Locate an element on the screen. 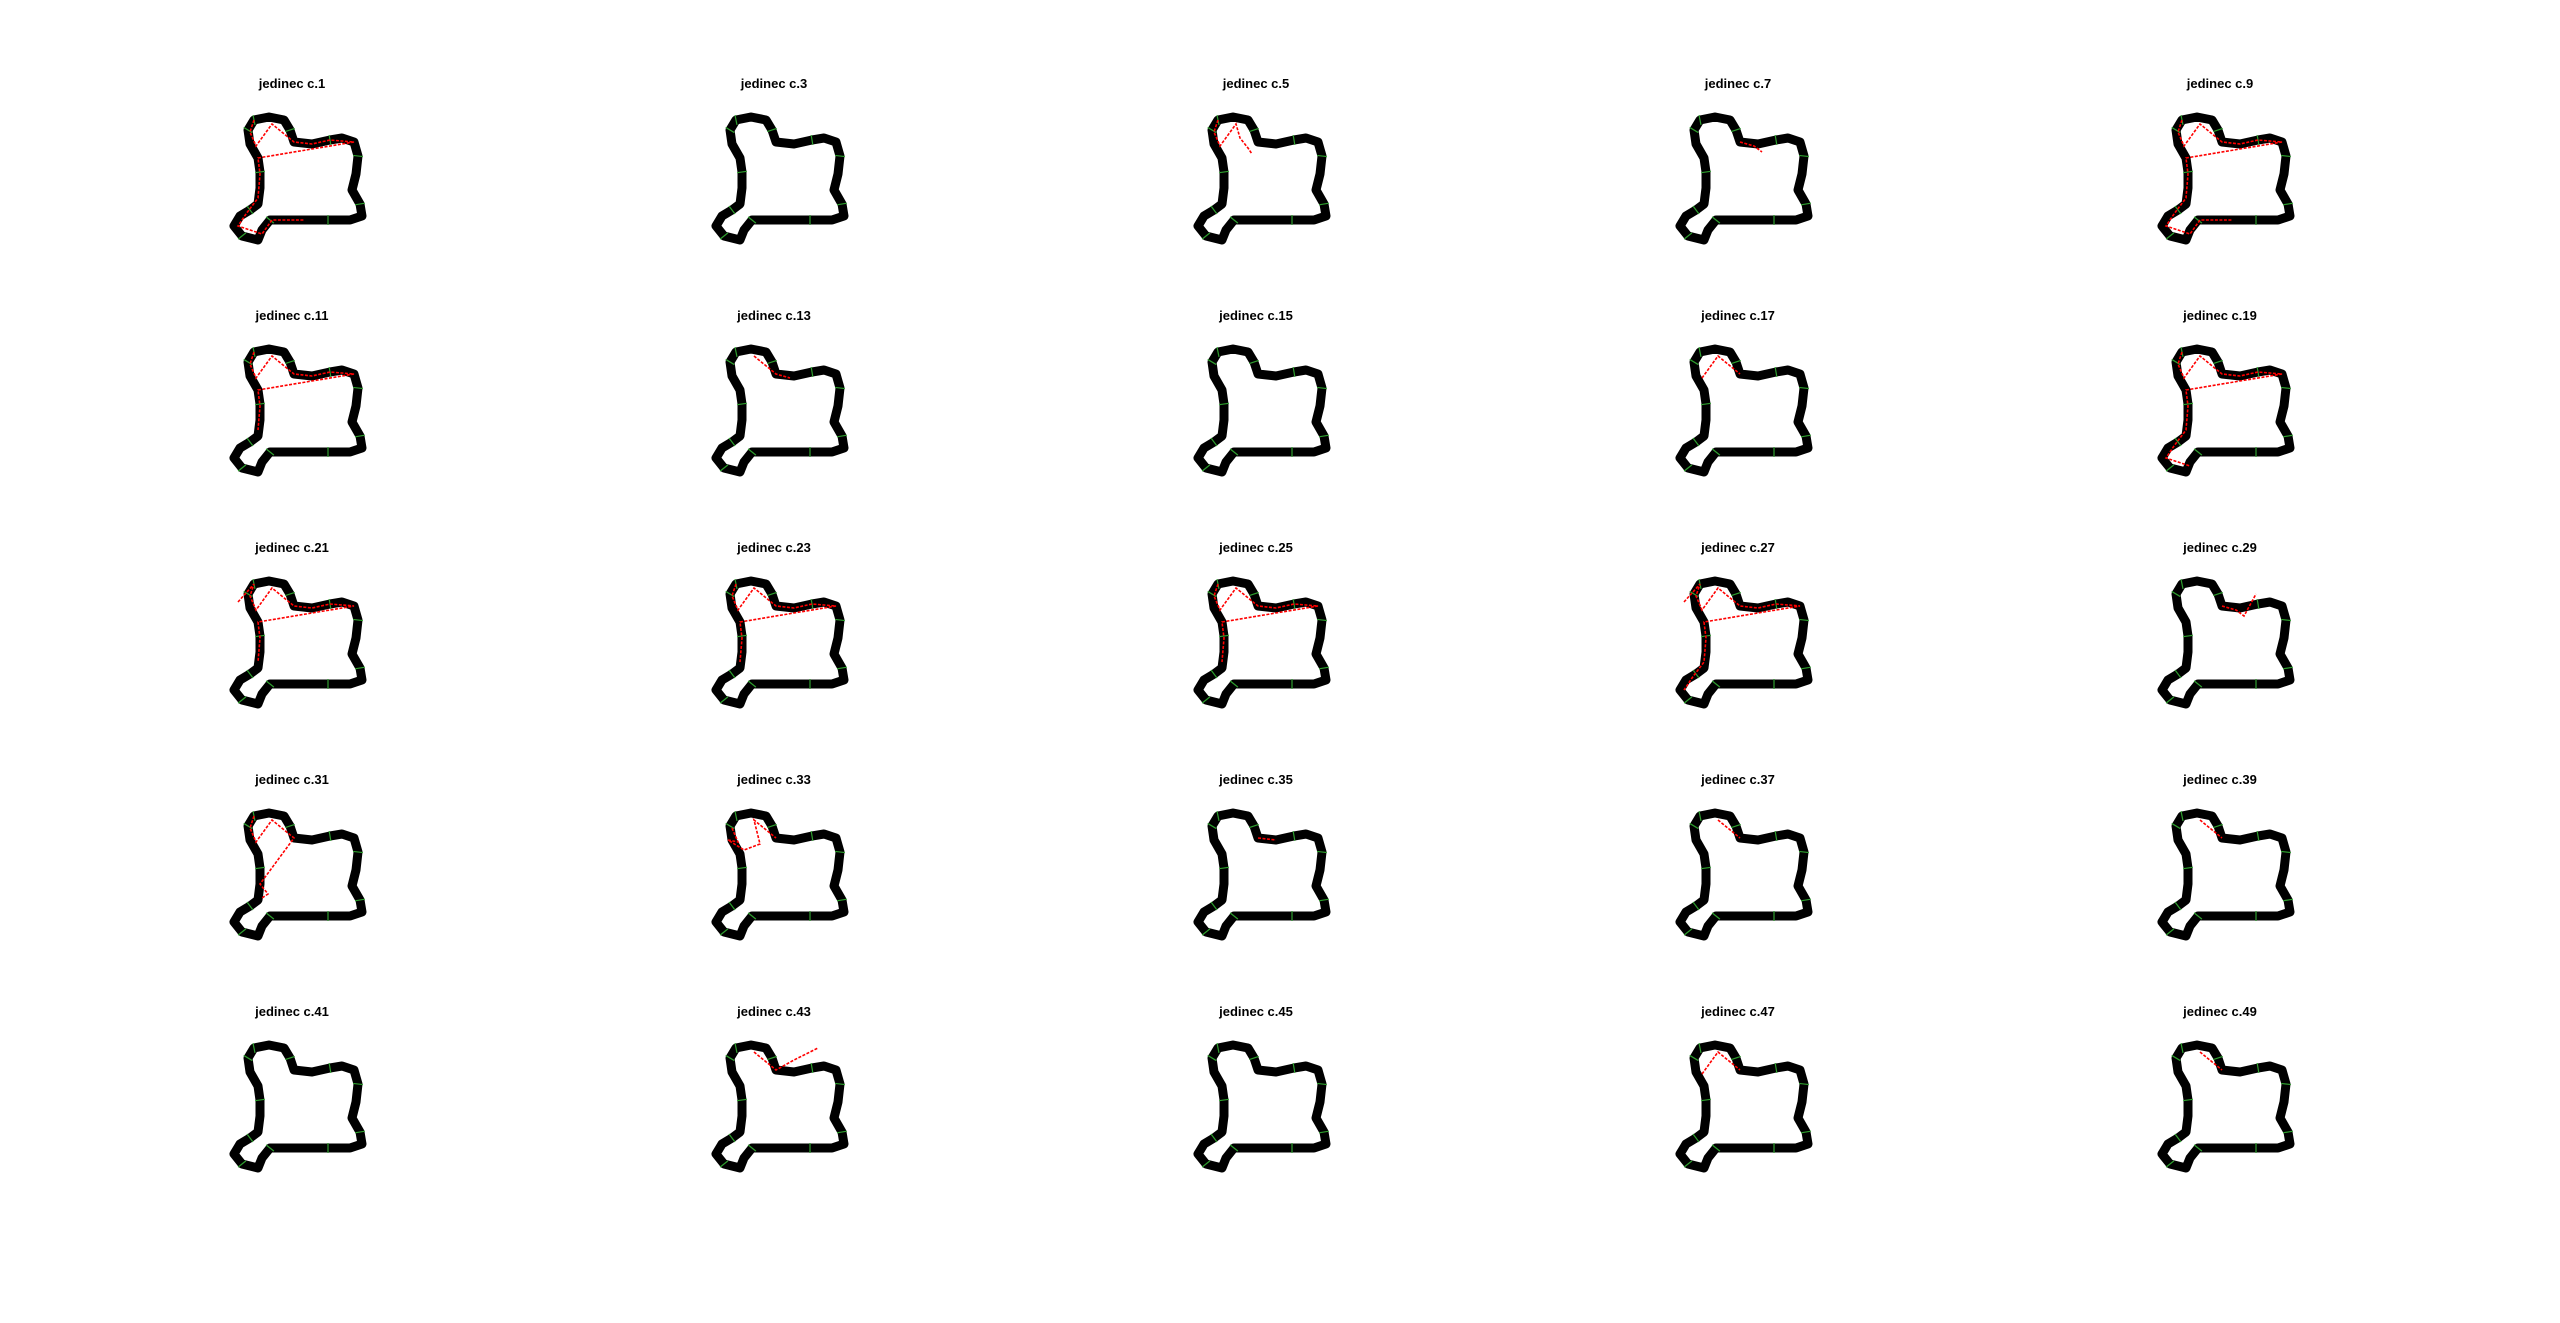  panel-title: jedinec c.33 is located at coordinates (774, 779).